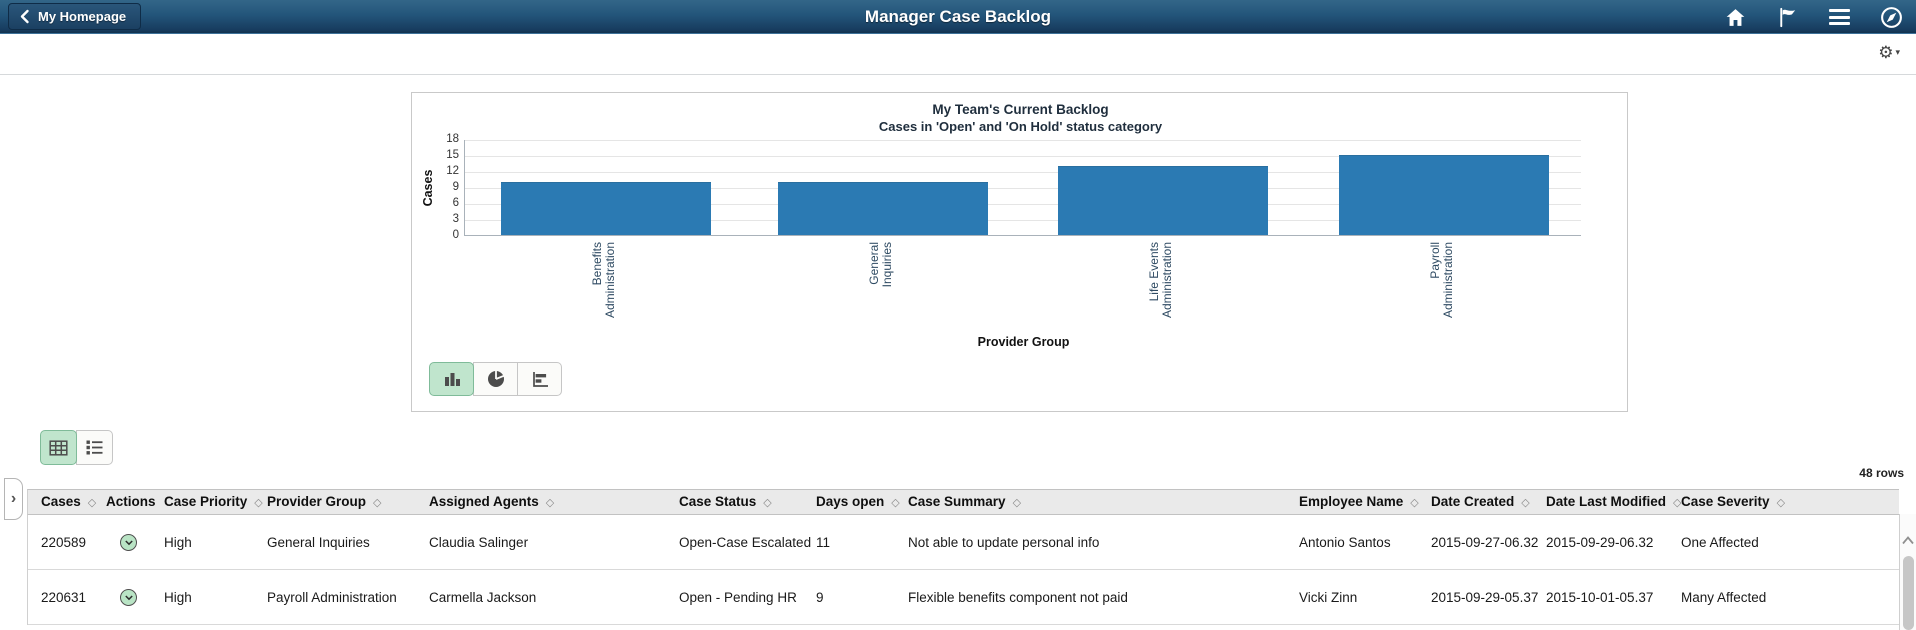  Describe the element at coordinates (1908, 540) in the screenshot. I see `scroll-up-icon` at that location.